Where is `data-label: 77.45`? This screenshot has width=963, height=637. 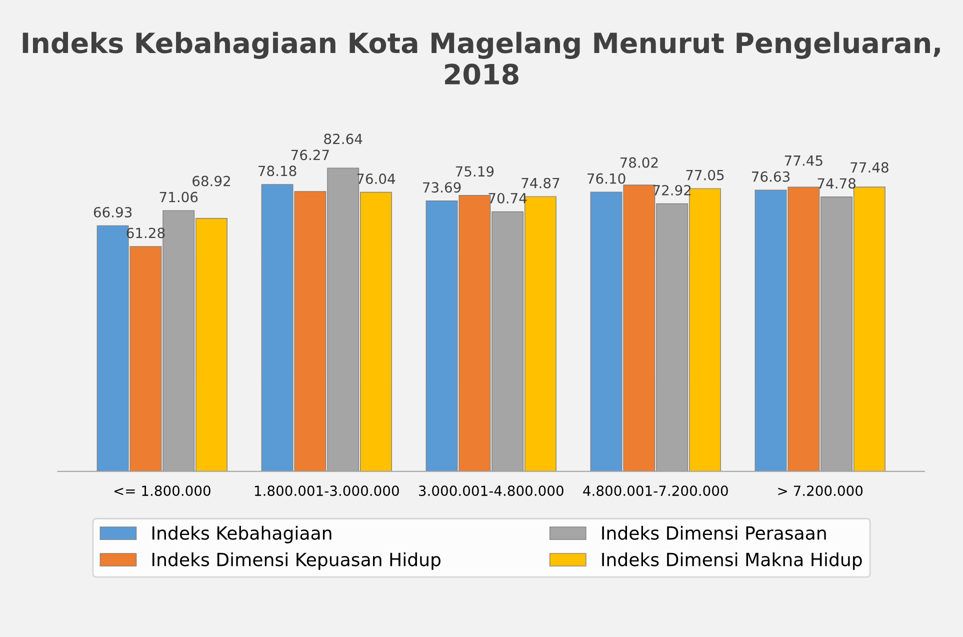 data-label: 77.45 is located at coordinates (803, 161).